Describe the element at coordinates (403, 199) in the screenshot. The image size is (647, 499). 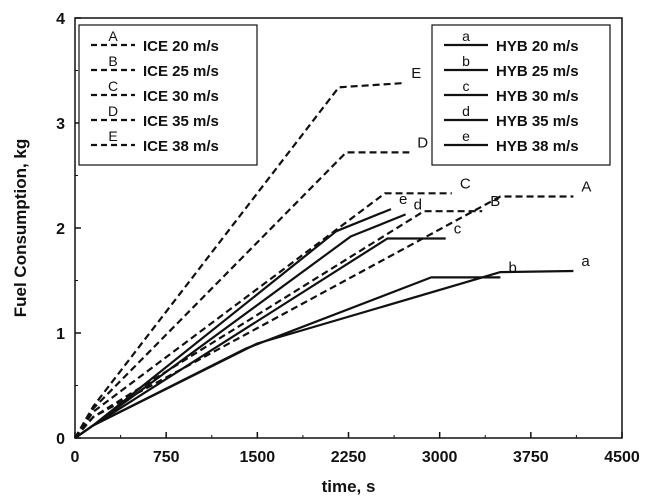
I see `series-end-label-e: e` at that location.